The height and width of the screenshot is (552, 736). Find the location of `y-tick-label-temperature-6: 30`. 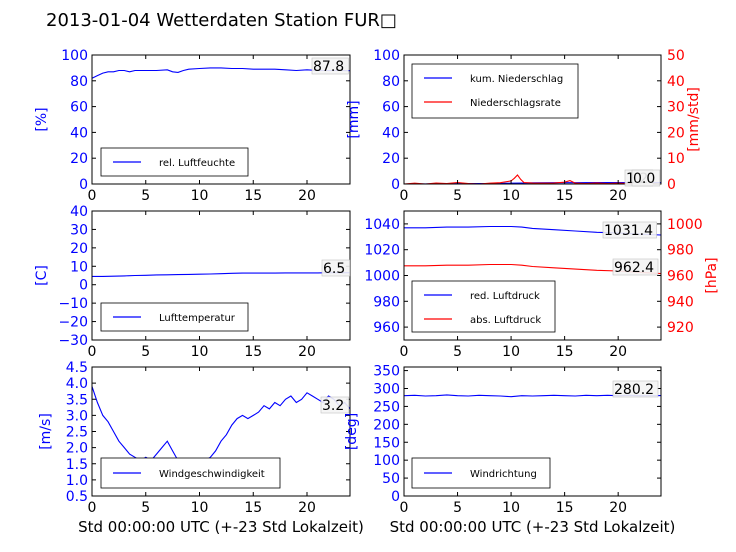

y-tick-label-temperature-6: 30 is located at coordinates (79, 230).